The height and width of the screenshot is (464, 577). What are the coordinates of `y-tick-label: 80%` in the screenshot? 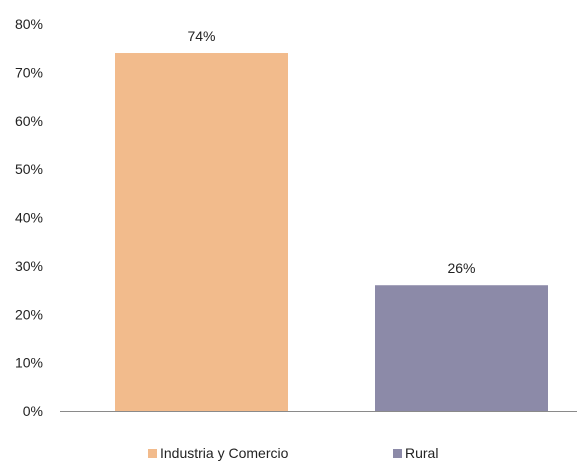 It's located at (29, 24).